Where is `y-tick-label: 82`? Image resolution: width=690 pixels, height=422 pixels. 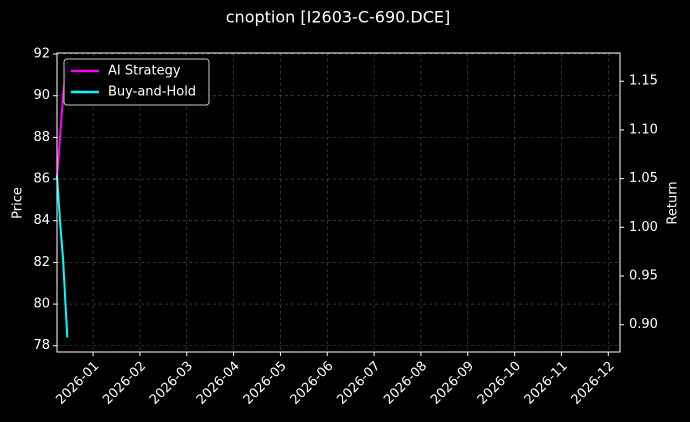
y-tick-label: 82 is located at coordinates (41, 262).